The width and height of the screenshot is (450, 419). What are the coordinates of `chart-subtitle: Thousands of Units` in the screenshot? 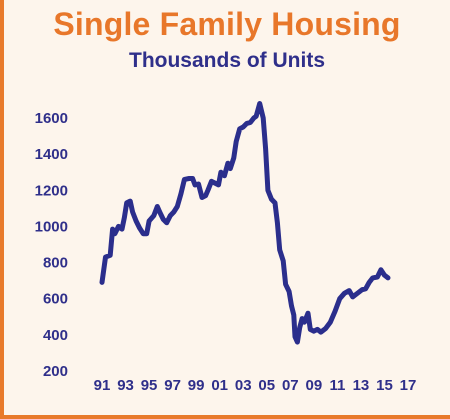 It's located at (227, 60).